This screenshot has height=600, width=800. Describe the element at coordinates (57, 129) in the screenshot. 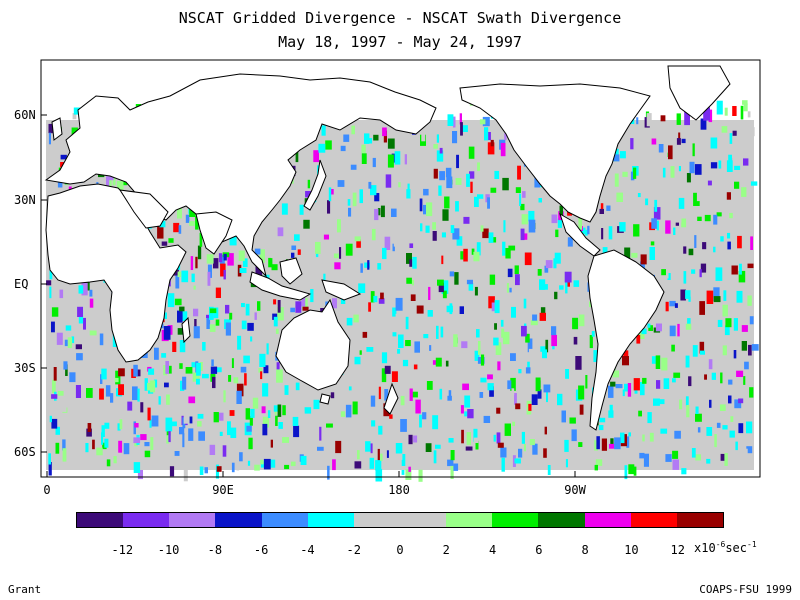

I see `british-isles` at that location.